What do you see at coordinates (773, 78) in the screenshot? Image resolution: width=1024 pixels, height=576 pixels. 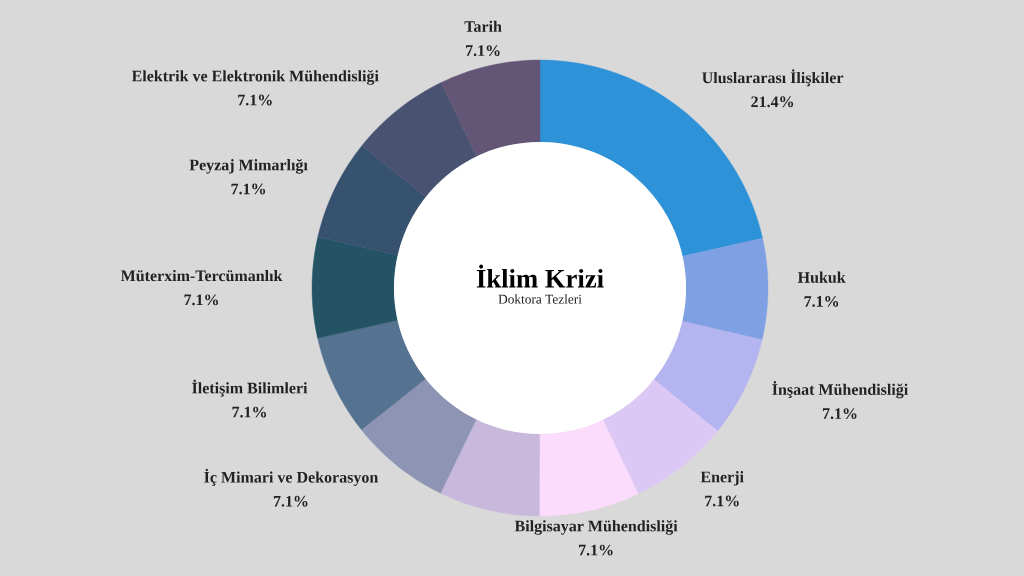 I see `slice-label: Uluslararası İlişkiler` at bounding box center [773, 78].